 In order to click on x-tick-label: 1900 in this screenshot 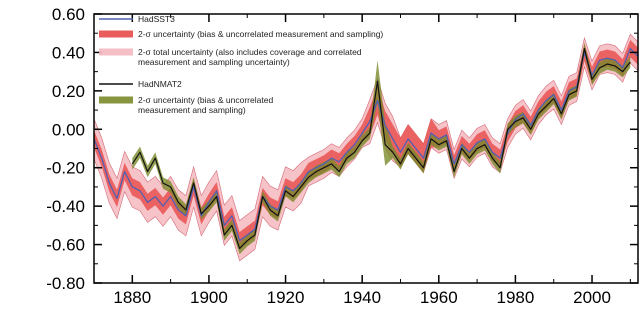, I will do `click(209, 297)`.